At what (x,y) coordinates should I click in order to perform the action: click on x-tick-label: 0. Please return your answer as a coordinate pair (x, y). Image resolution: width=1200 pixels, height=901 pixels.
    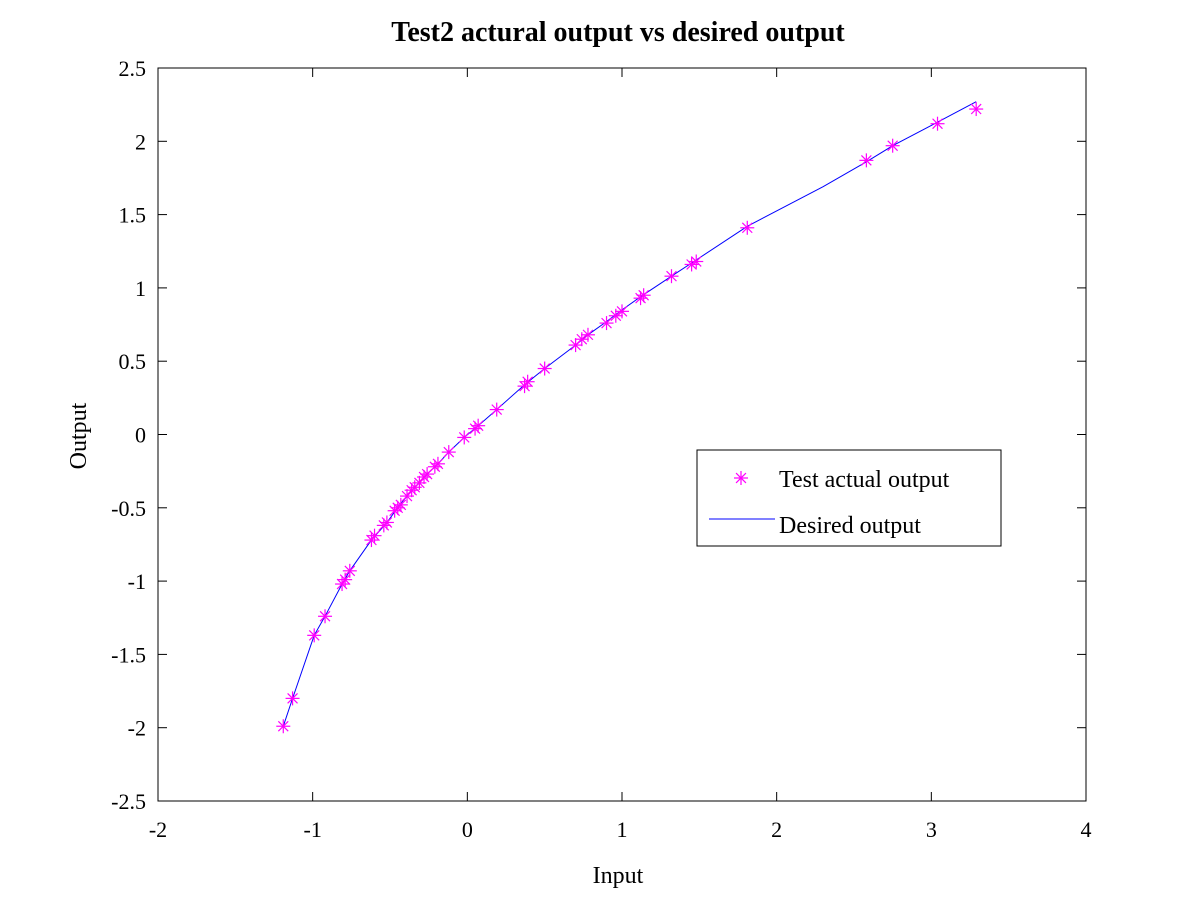
    Looking at the image, I should click on (467, 829).